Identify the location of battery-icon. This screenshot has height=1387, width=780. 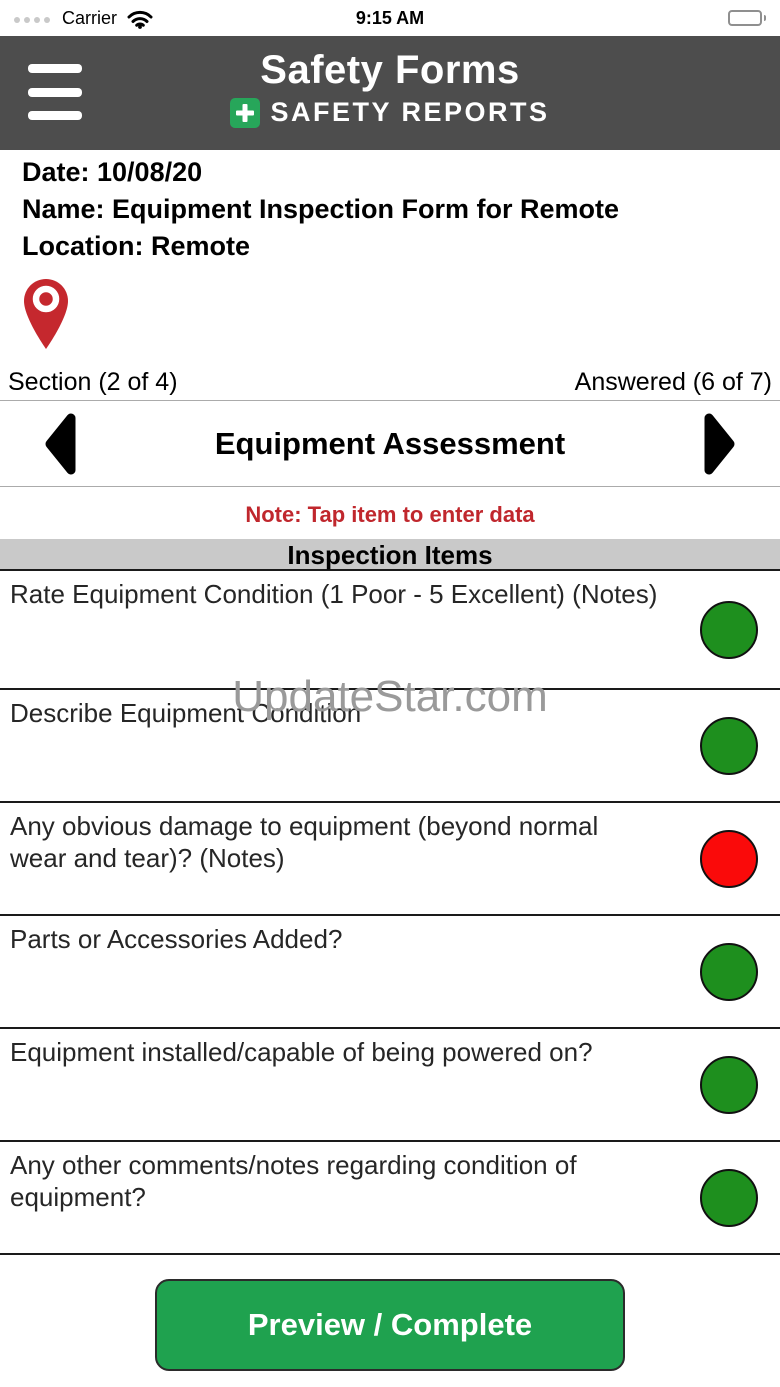
(744, 18).